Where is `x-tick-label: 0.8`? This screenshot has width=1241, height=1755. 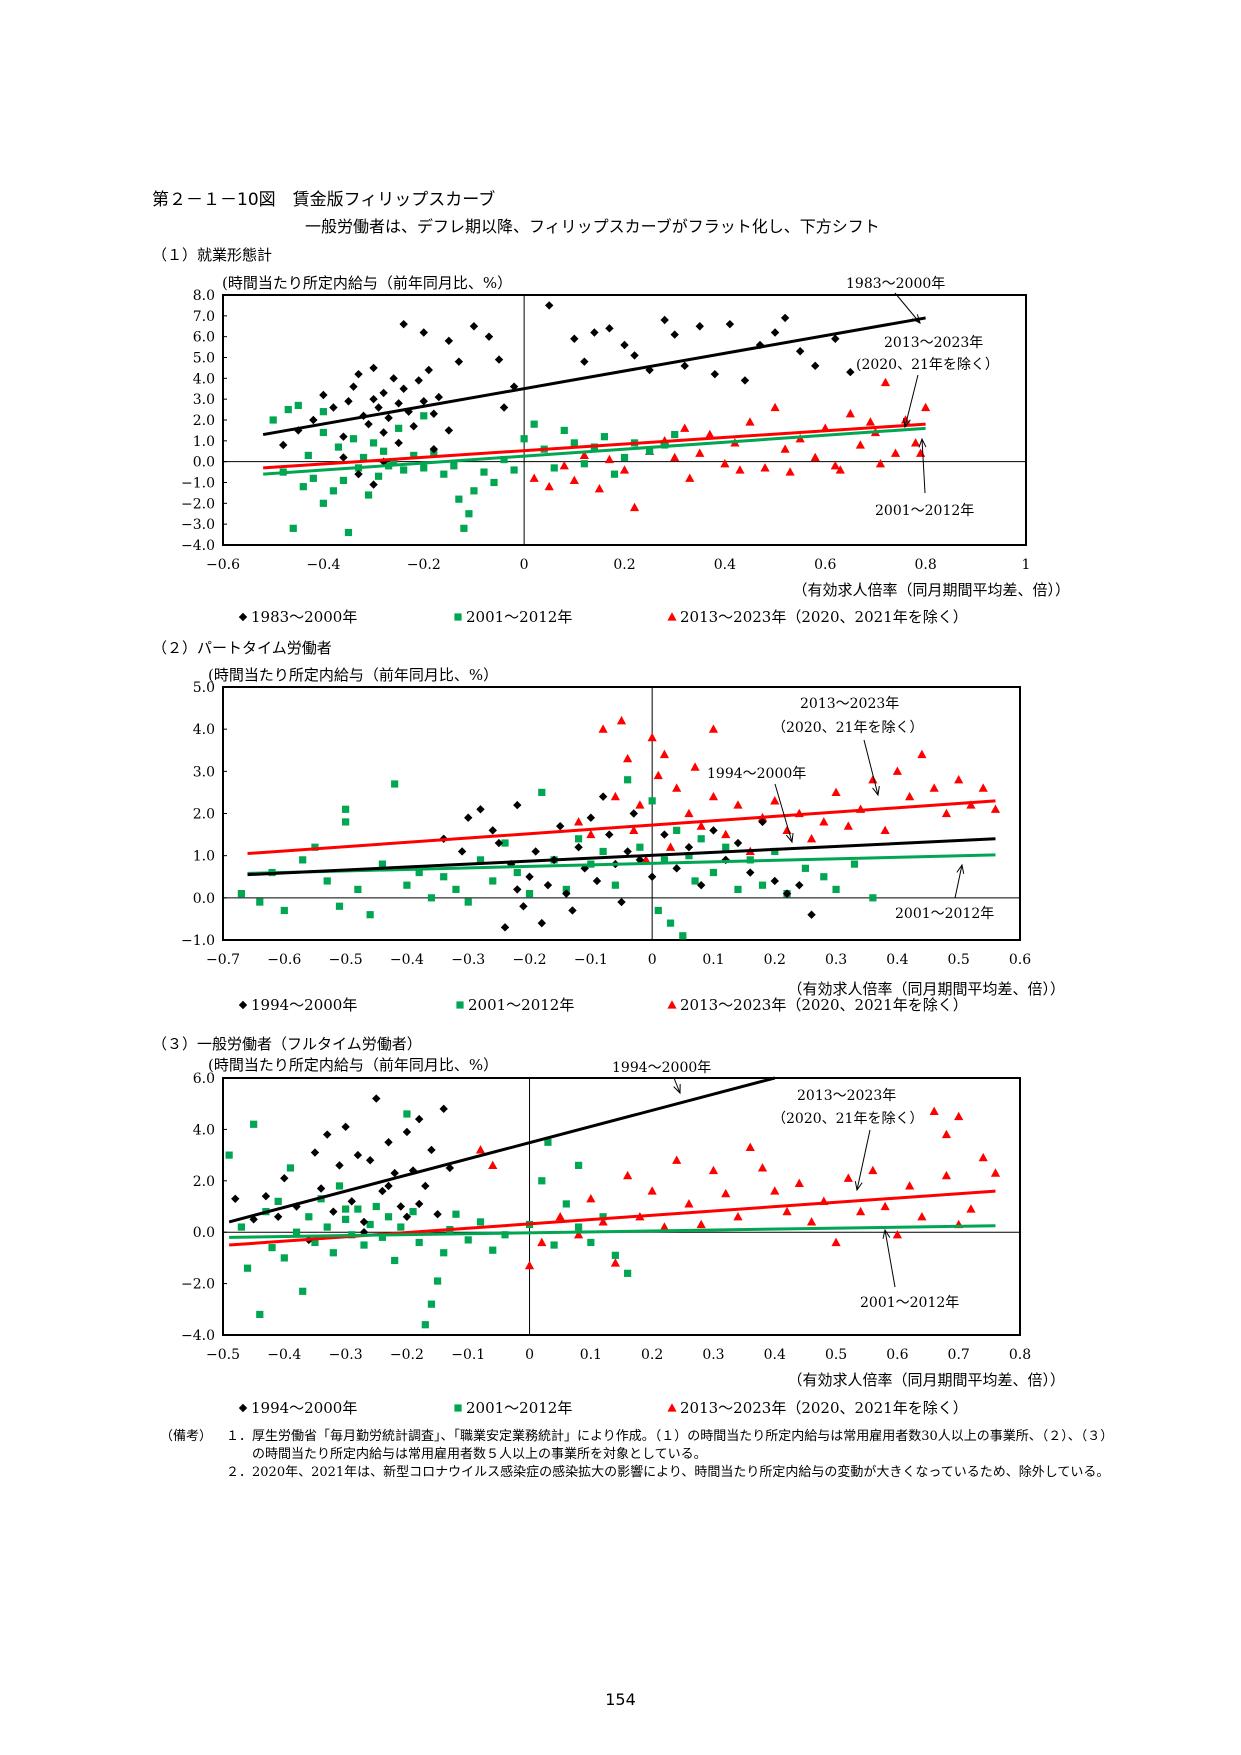
x-tick-label: 0.8 is located at coordinates (1020, 1355).